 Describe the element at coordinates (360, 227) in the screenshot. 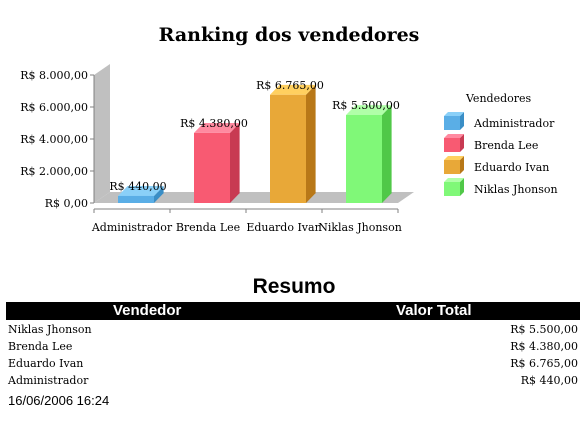

I see `x-tick-label: Niklas Jhonson` at that location.